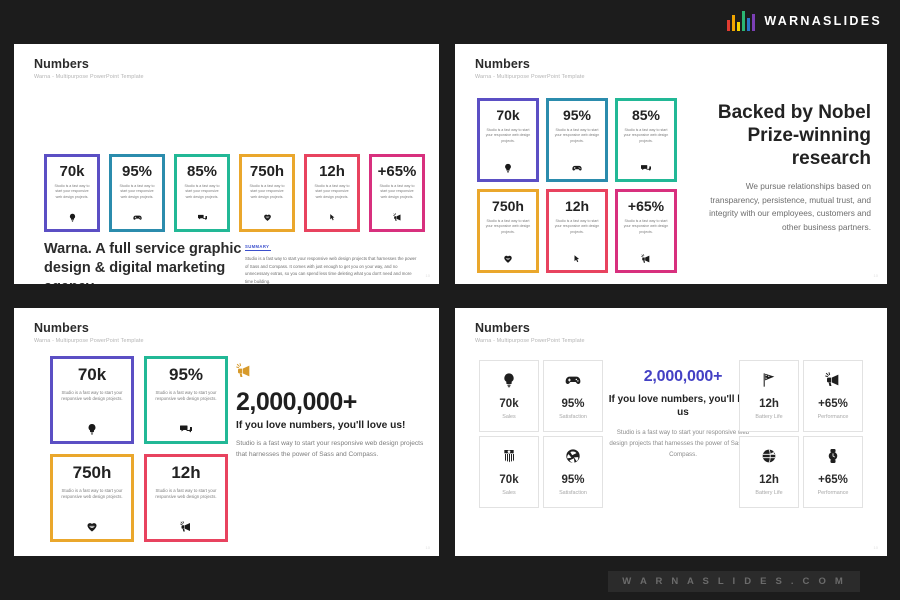 The image size is (900, 600). I want to click on slide-1-subtitle: Warna - Multipurpose PowerPoint Template, so click(89, 76).